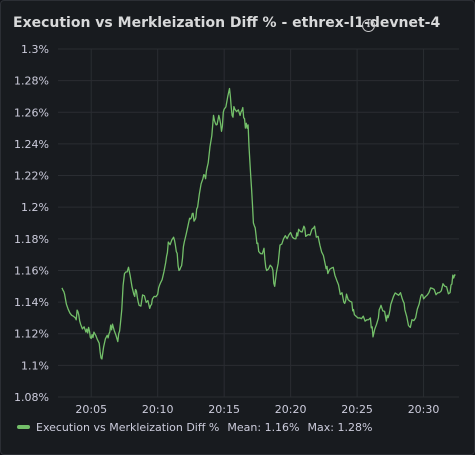 The image size is (475, 455). I want to click on y-tick-label: 1.1%, so click(35, 365).